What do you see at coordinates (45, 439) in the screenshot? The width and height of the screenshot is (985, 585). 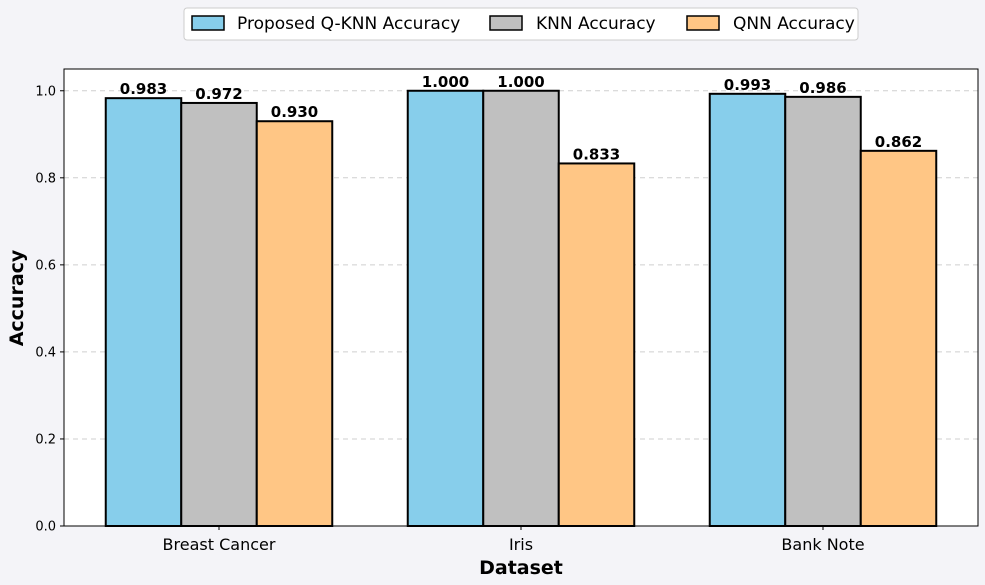 I see `y-tick-label: 0.2` at bounding box center [45, 439].